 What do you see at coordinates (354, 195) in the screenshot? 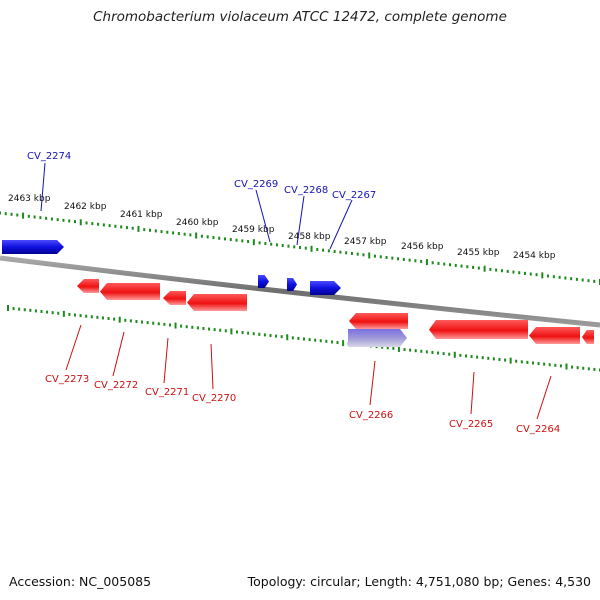
I see `gene-label-cv-2267: CV_2267` at bounding box center [354, 195].